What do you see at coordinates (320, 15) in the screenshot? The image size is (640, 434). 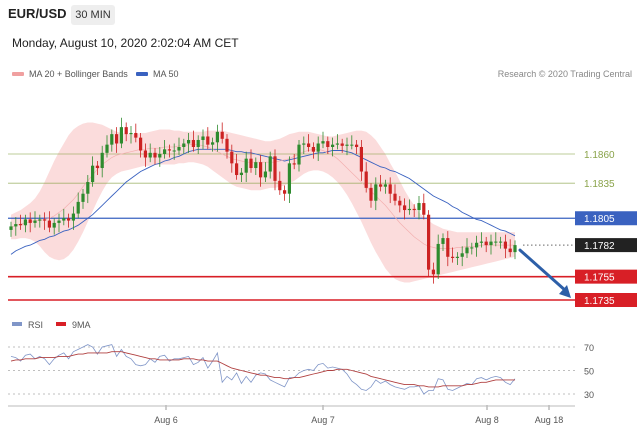 I see `chart-header: EUR/USD 30 MIN` at bounding box center [320, 15].